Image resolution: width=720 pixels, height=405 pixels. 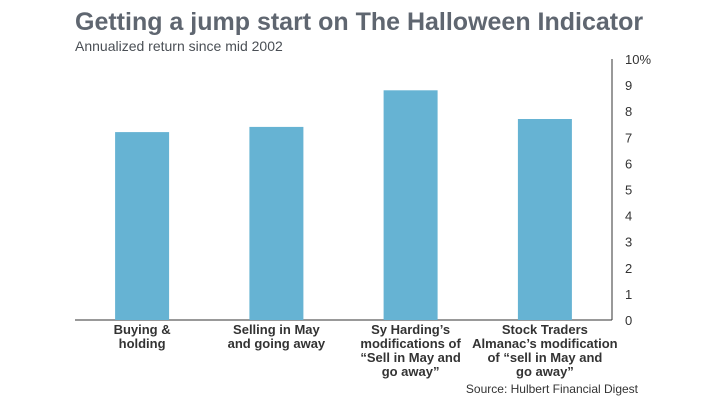 What do you see at coordinates (628, 216) in the screenshot?
I see `y-tick-label-4: 4` at bounding box center [628, 216].